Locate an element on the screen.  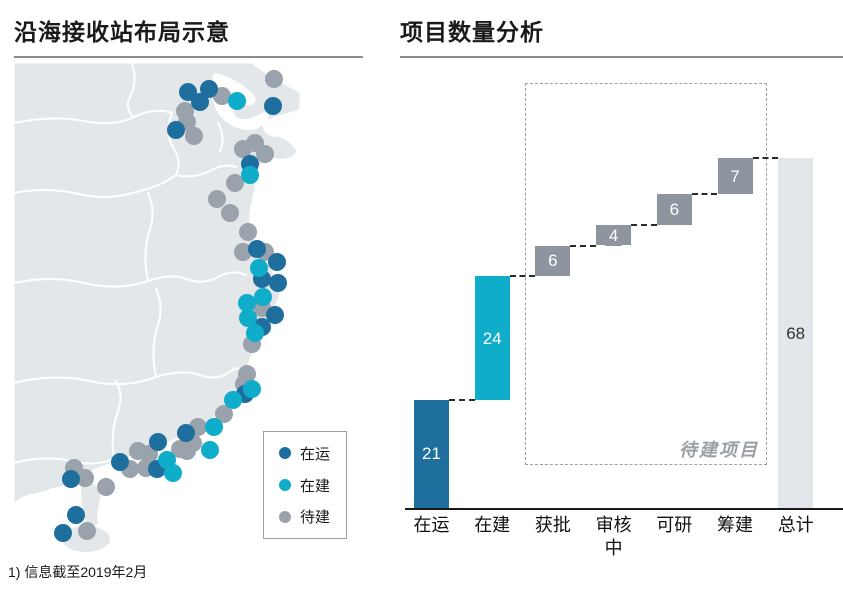
legend-item-planned: 待建 is located at coordinates (312, 516).